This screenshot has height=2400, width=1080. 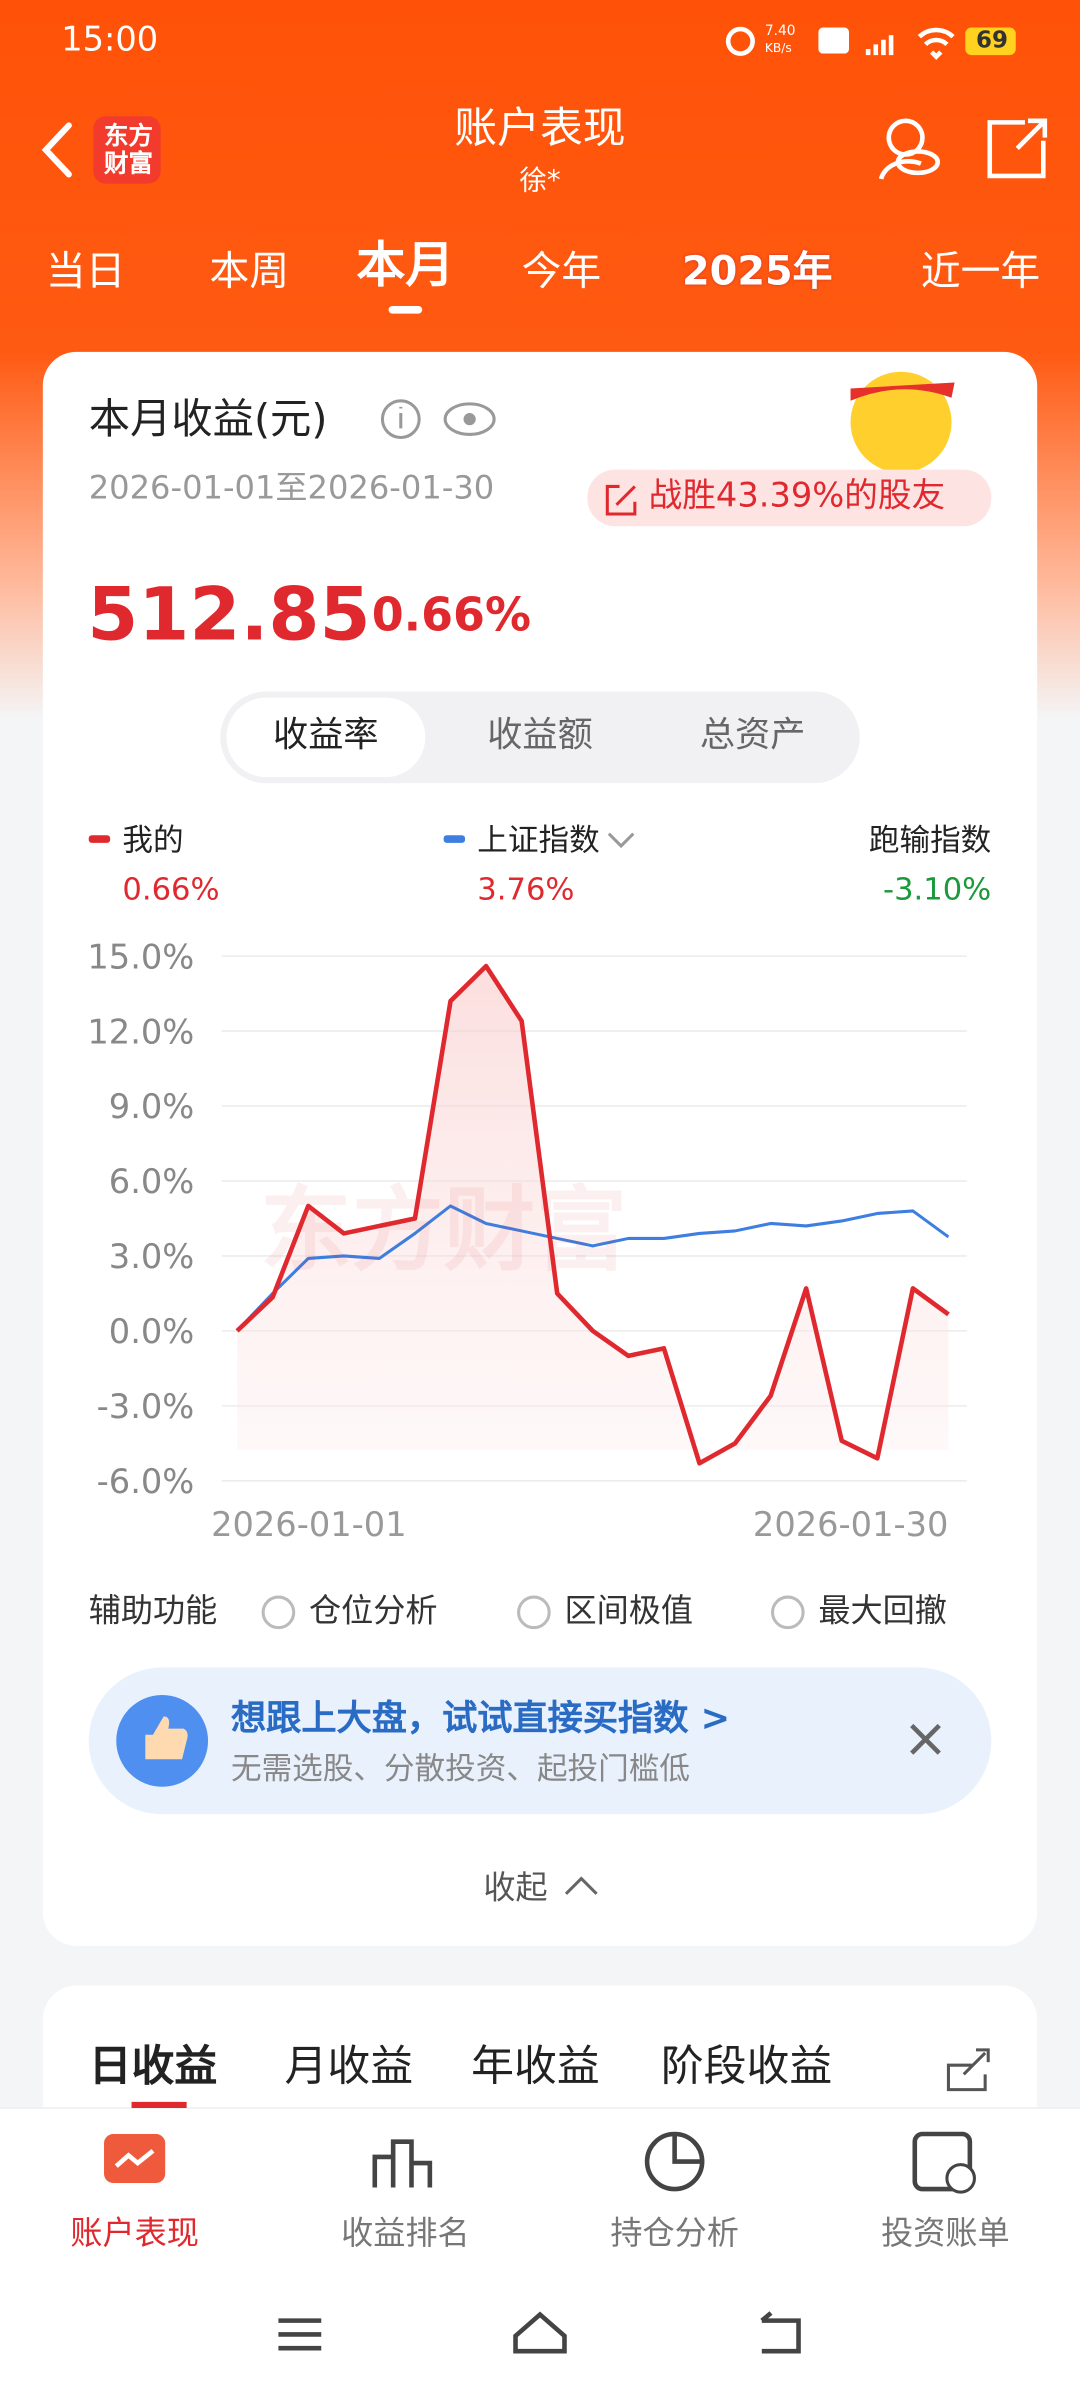 I want to click on x-tick-label: 2026-01-30, so click(x=851, y=1524).